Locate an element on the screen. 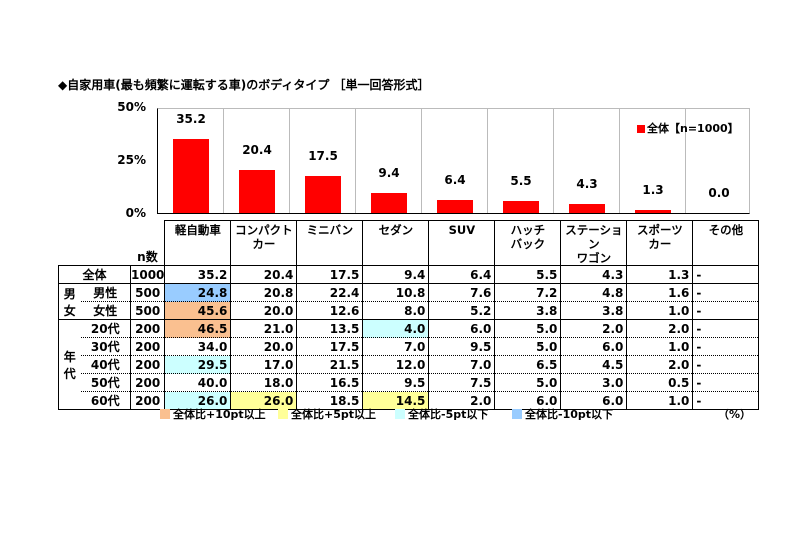 Image resolution: width=800 pixels, height=533 pixels. cell-value: 9.4 is located at coordinates (396, 274).